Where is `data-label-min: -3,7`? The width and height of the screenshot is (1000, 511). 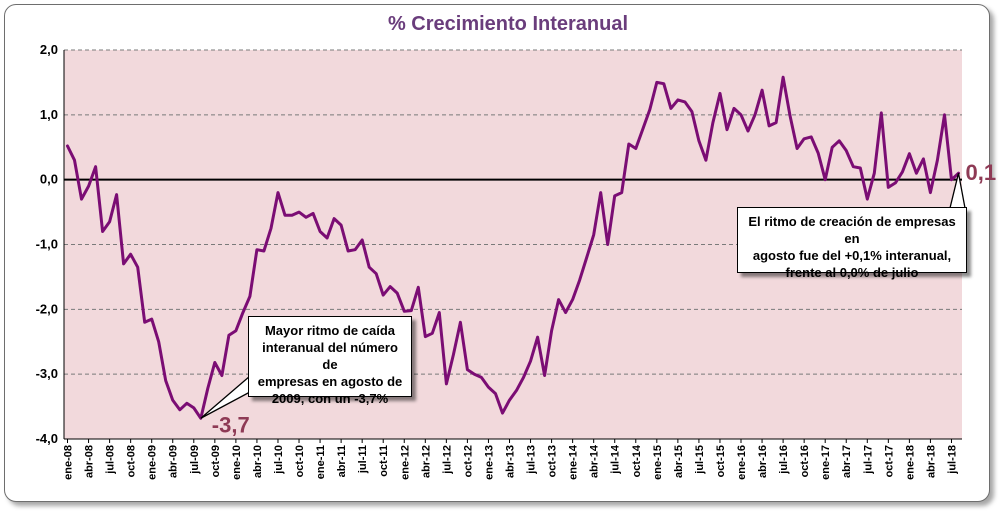 data-label-min: -3,7 is located at coordinates (231, 424).